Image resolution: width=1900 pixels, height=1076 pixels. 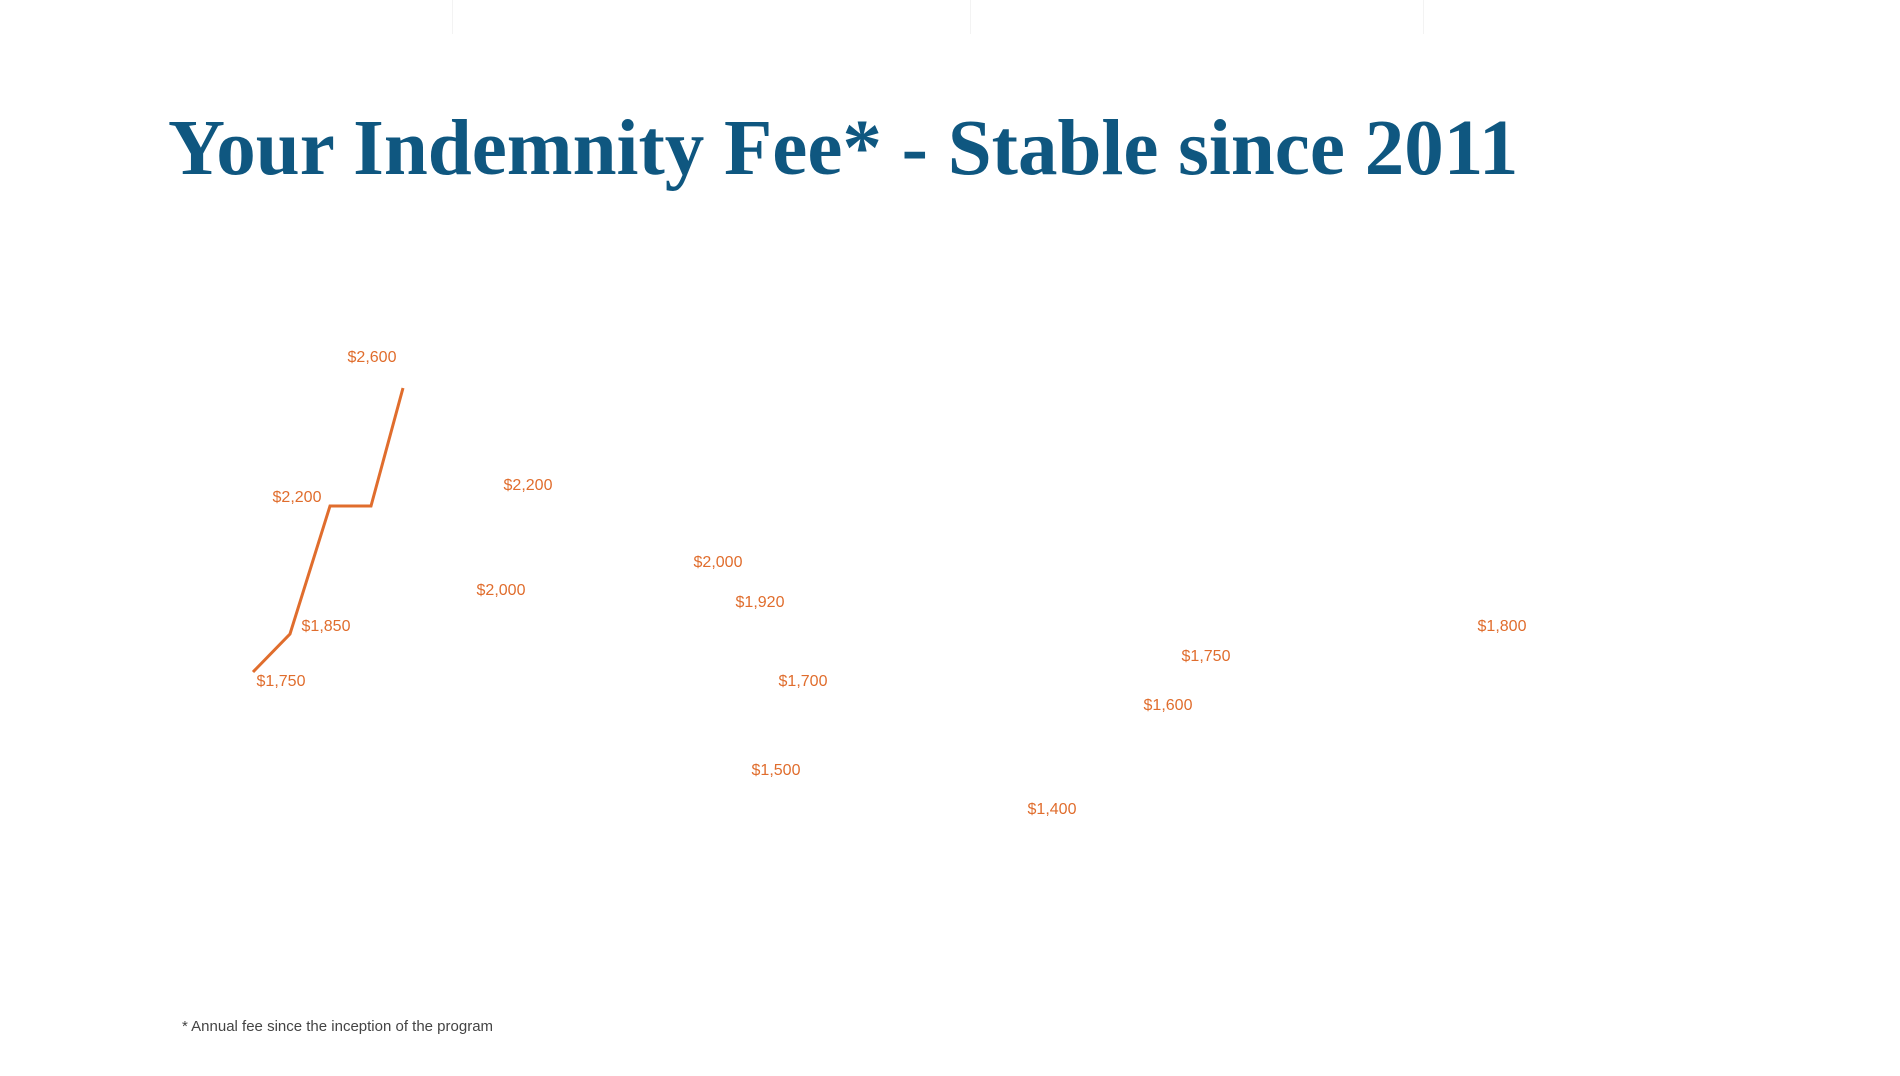 What do you see at coordinates (803, 681) in the screenshot?
I see `data-label: $1,700` at bounding box center [803, 681].